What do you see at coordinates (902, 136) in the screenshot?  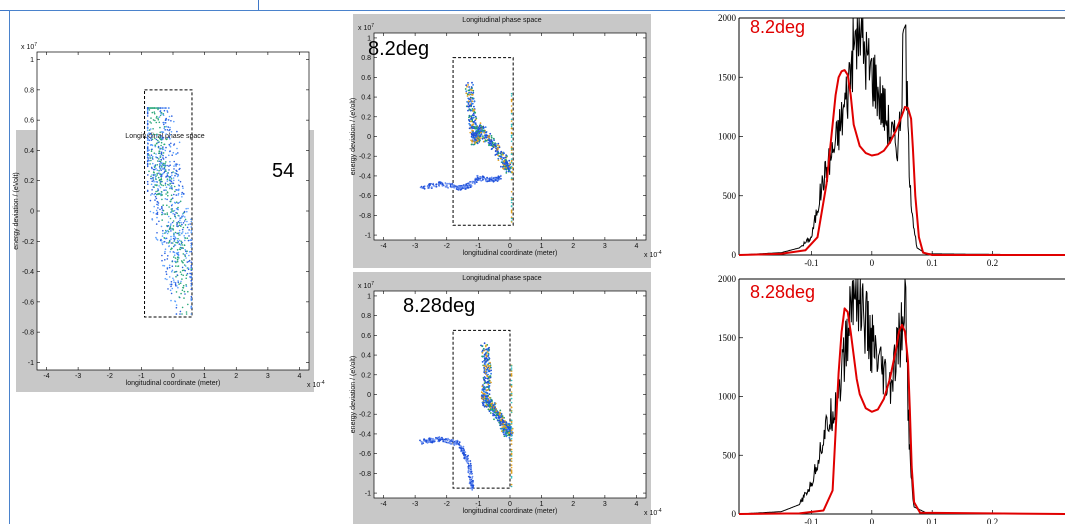 I see `measured-profile-line` at bounding box center [902, 136].